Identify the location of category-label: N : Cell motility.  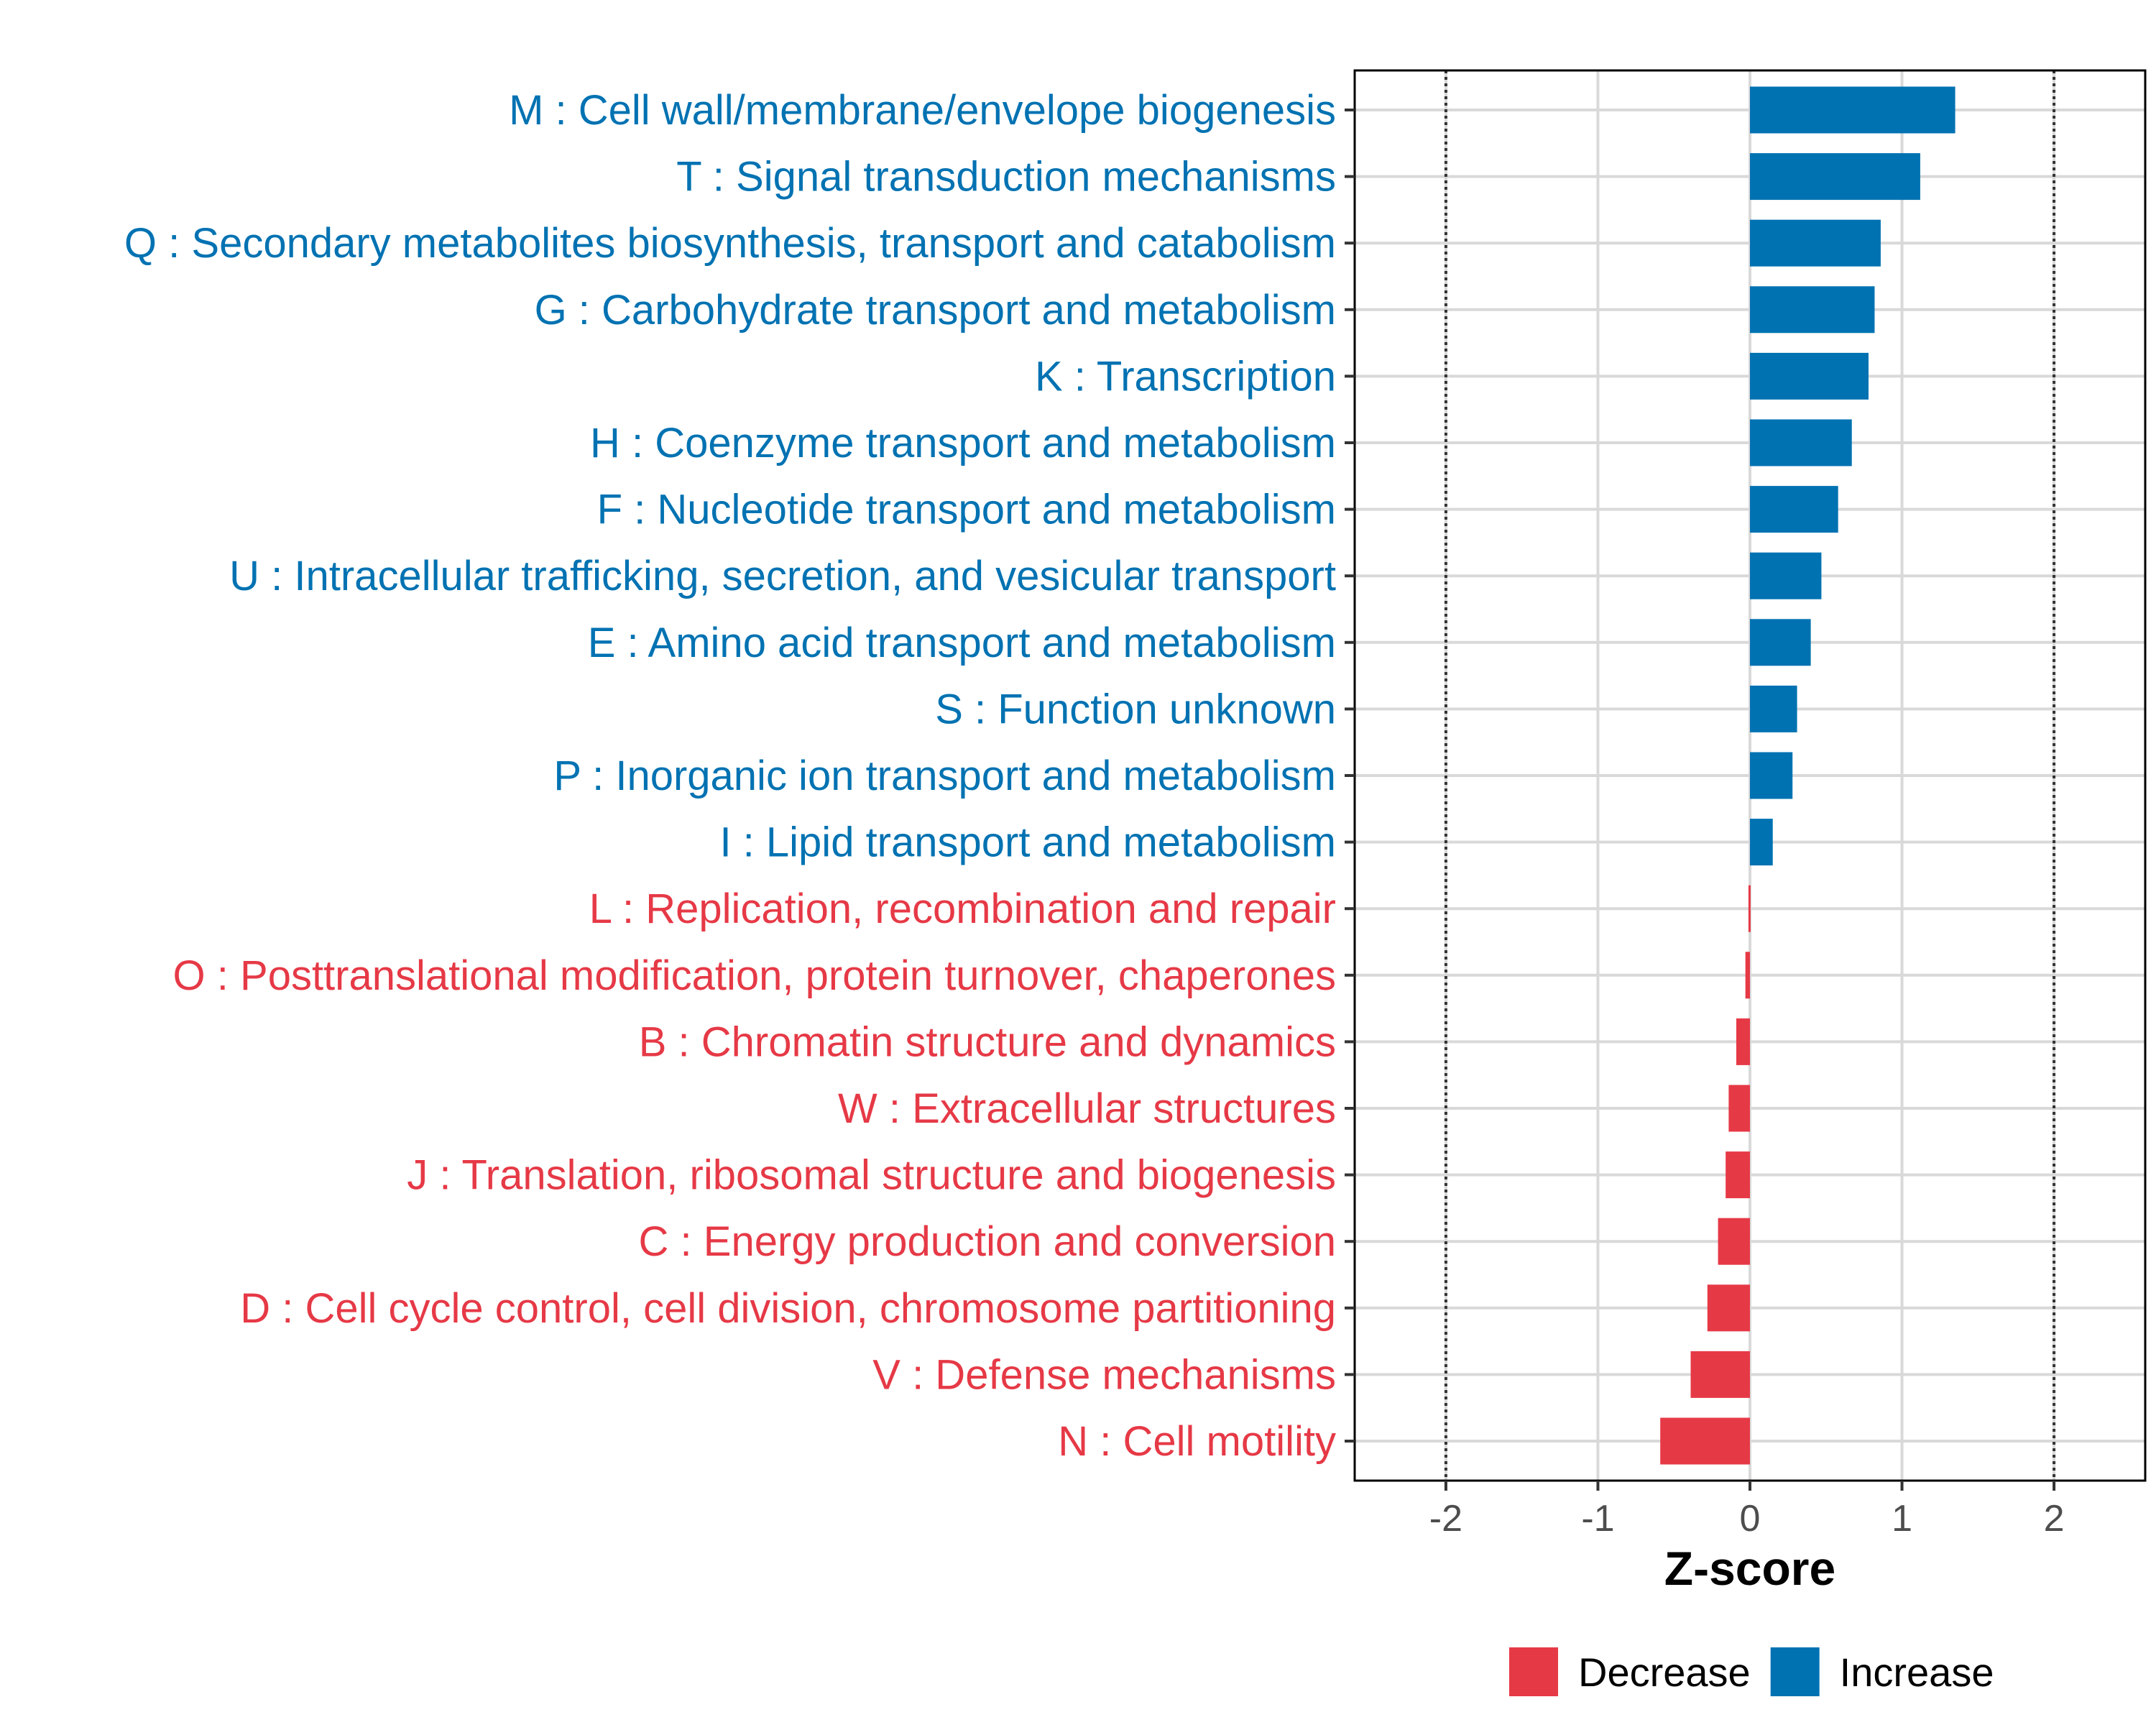
(1197, 1441).